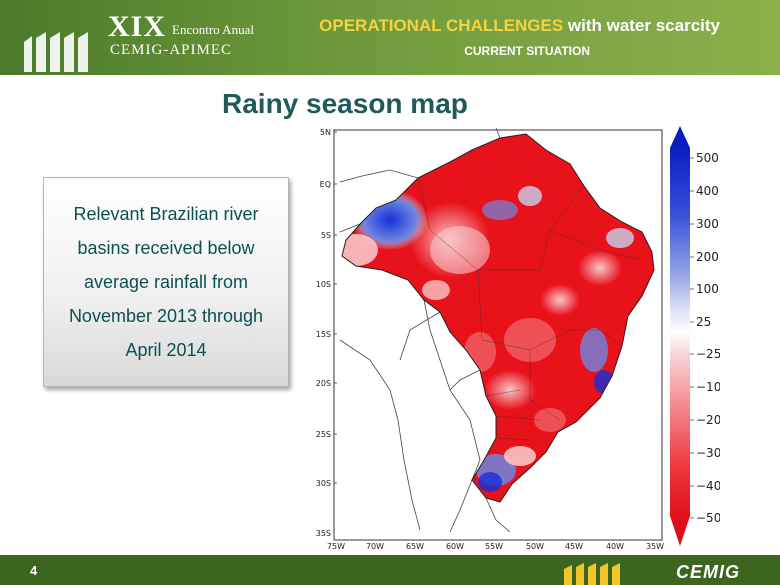  I want to click on footer-brand: CEMIG, so click(708, 572).